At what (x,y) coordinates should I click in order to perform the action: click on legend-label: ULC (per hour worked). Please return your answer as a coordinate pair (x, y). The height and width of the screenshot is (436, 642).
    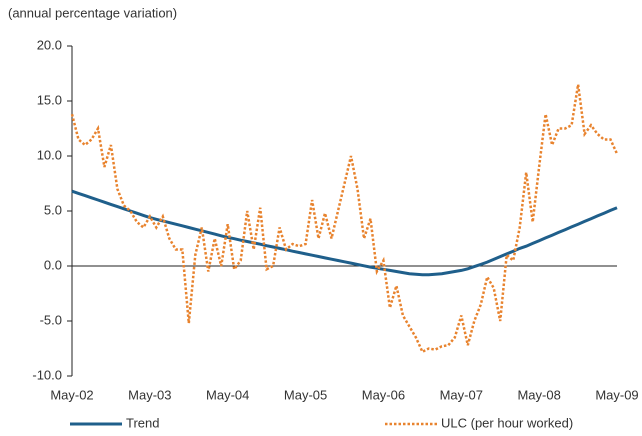
    Looking at the image, I should click on (507, 422).